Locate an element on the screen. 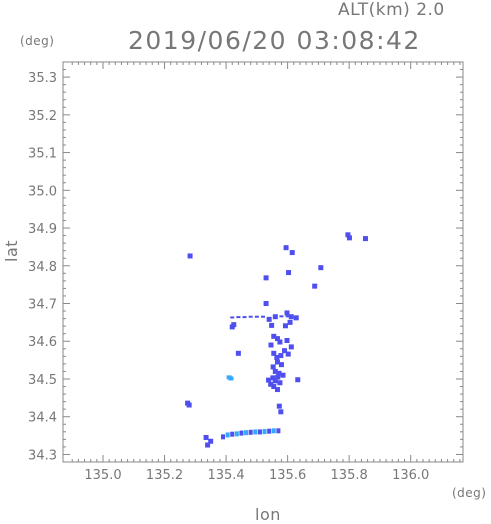 The width and height of the screenshot is (491, 524). y-tick-label: 34.4 is located at coordinates (42, 418).